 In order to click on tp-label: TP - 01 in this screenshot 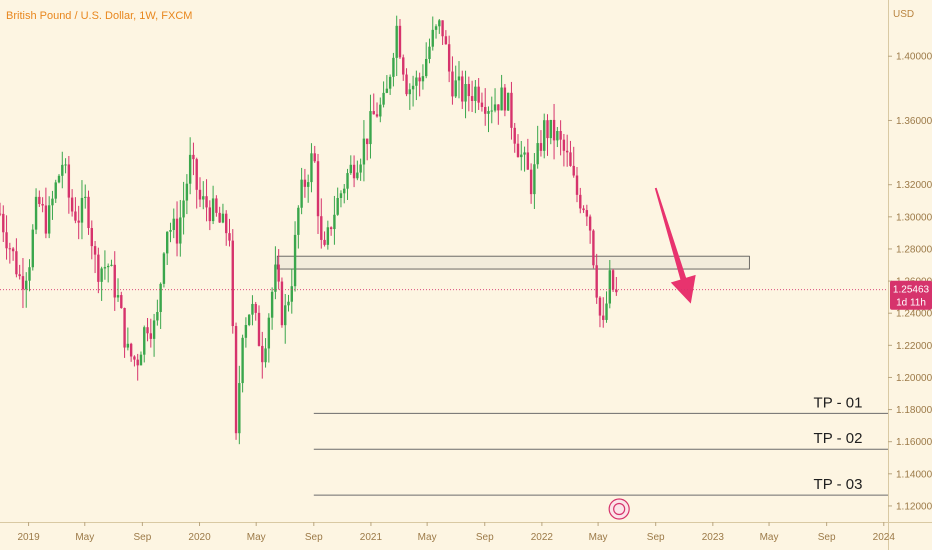, I will do `click(838, 402)`.